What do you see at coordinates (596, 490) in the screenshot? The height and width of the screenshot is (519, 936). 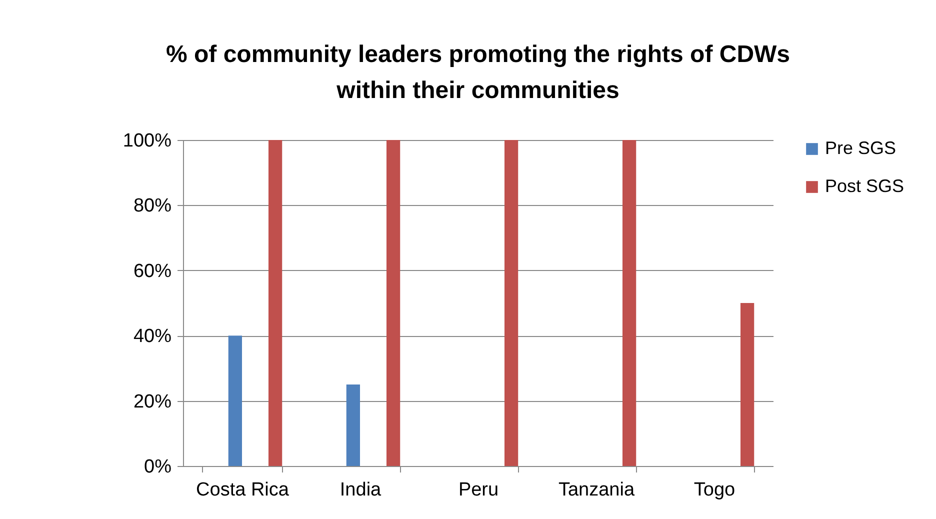 I see `x-tick-label: Tanzania` at bounding box center [596, 490].